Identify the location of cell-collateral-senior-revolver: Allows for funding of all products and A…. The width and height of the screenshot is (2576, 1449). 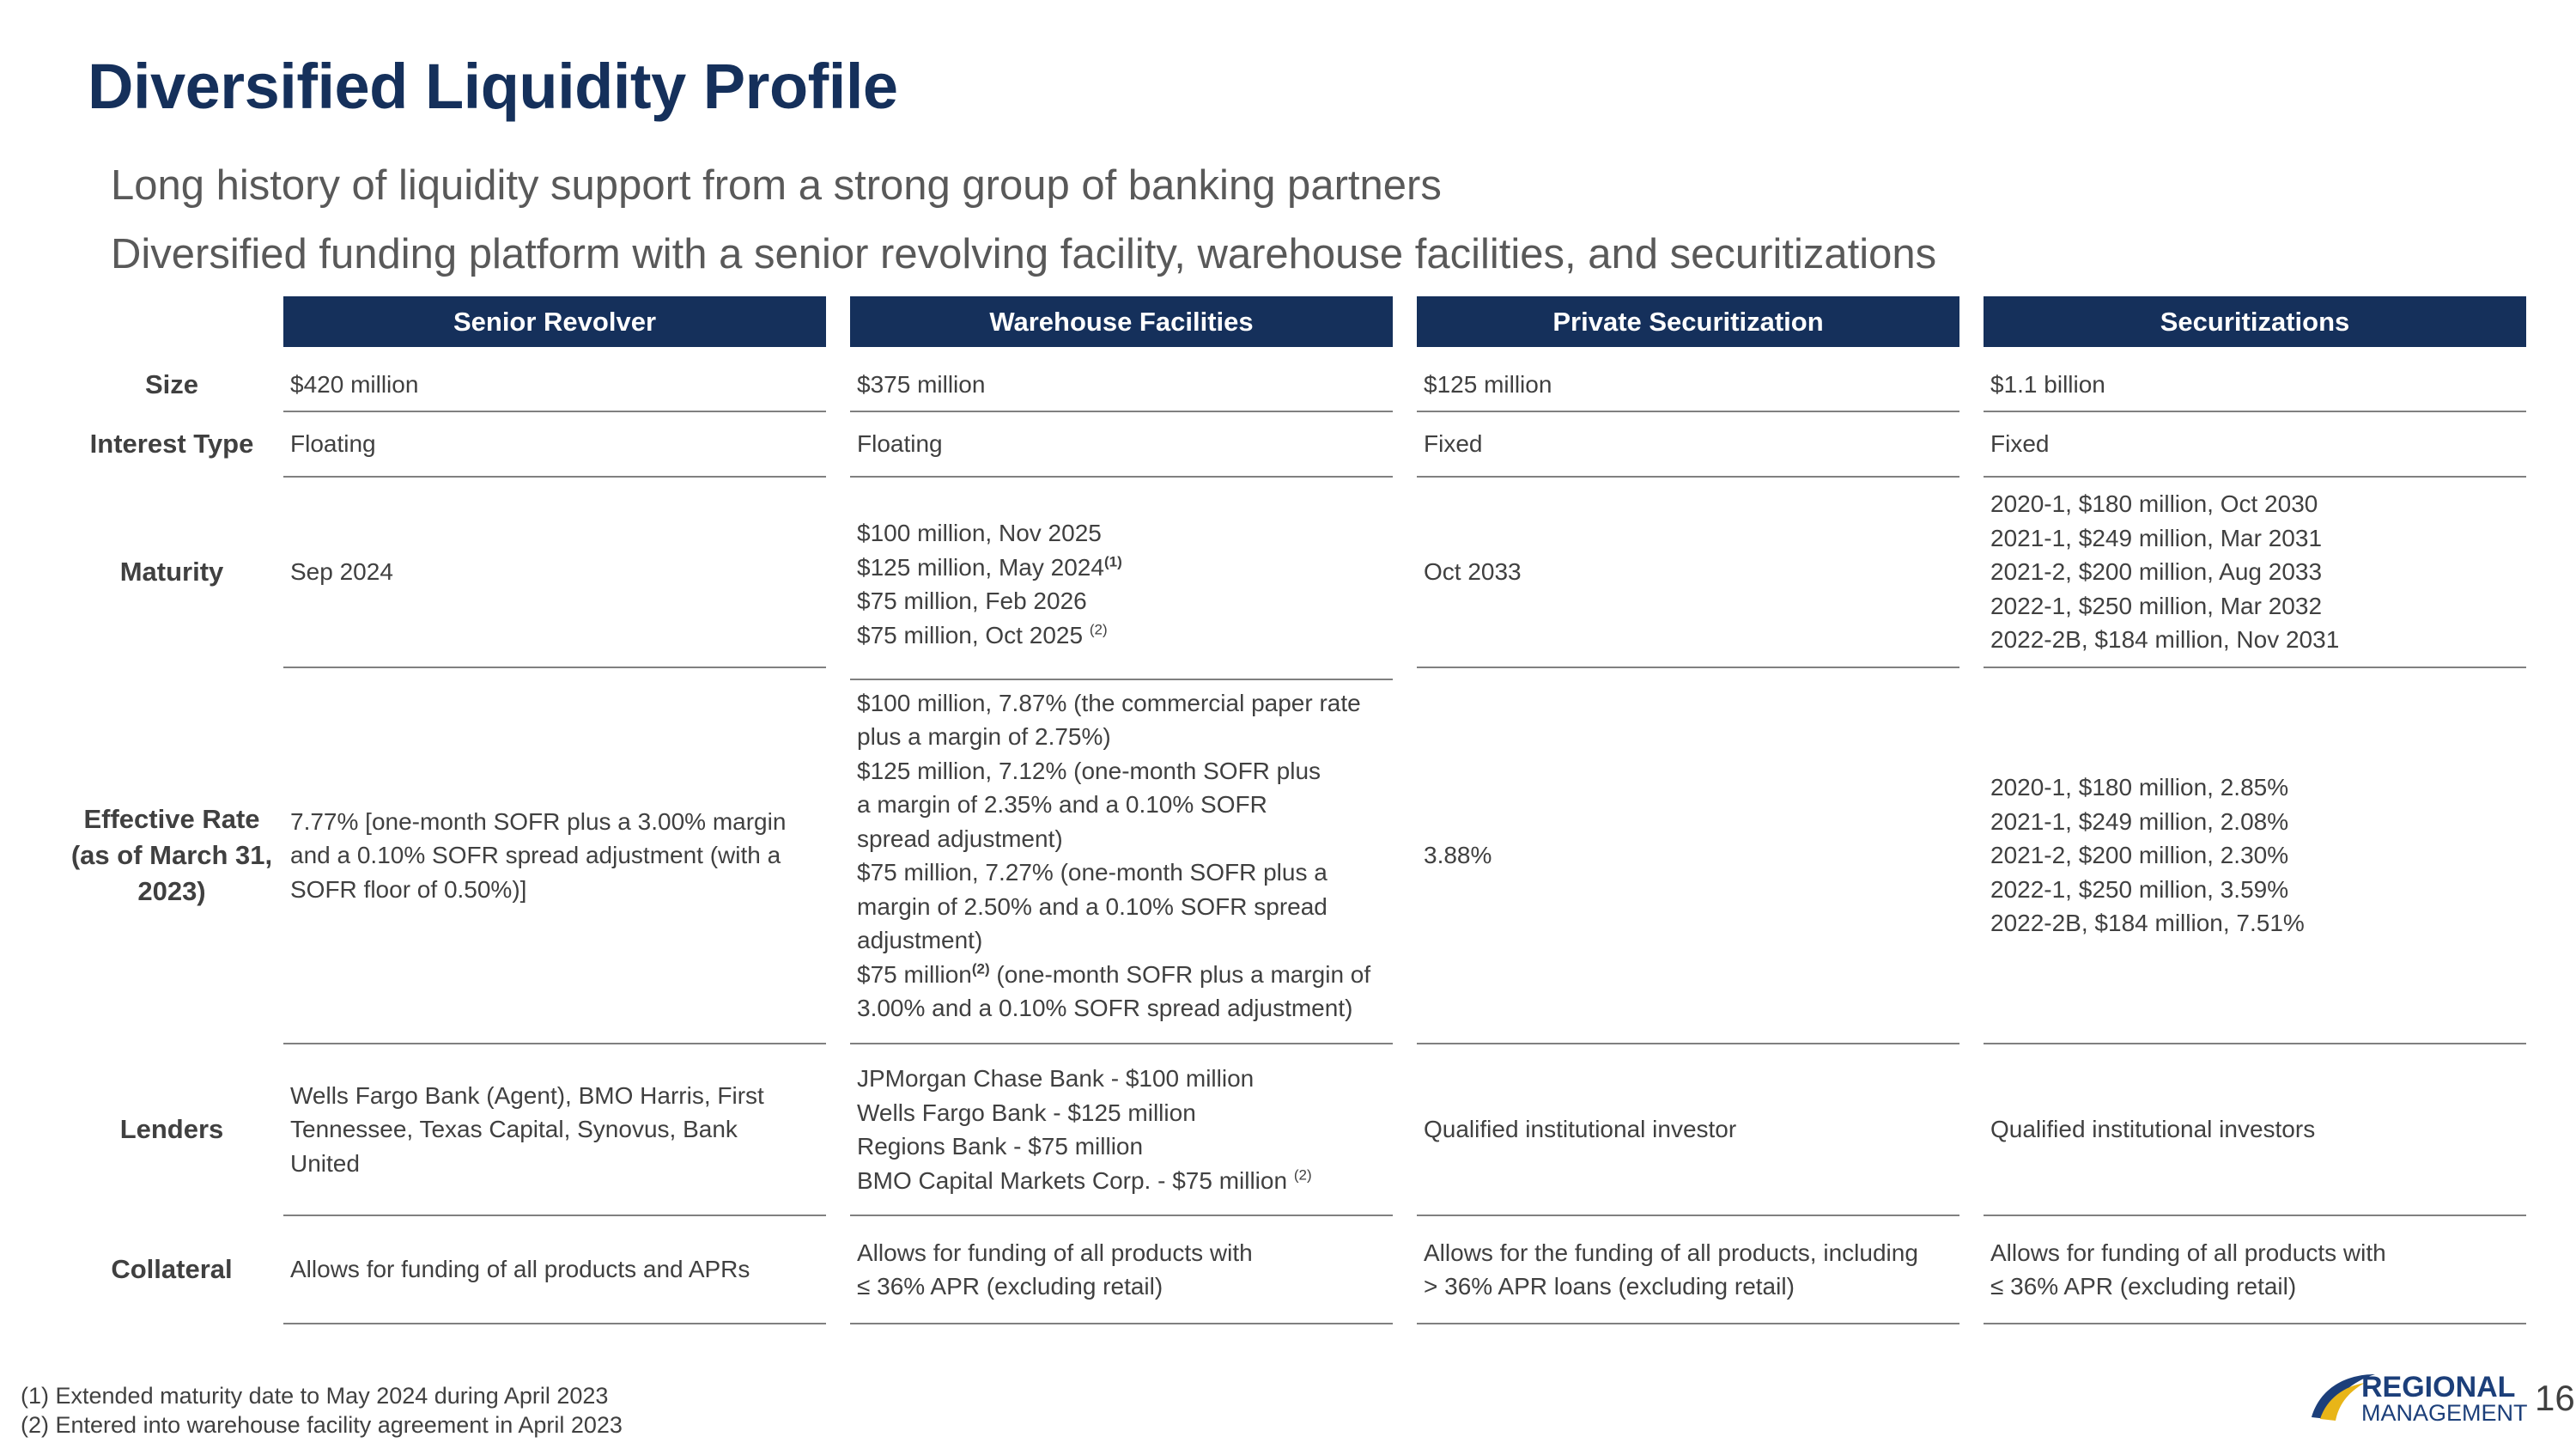
(554, 1270).